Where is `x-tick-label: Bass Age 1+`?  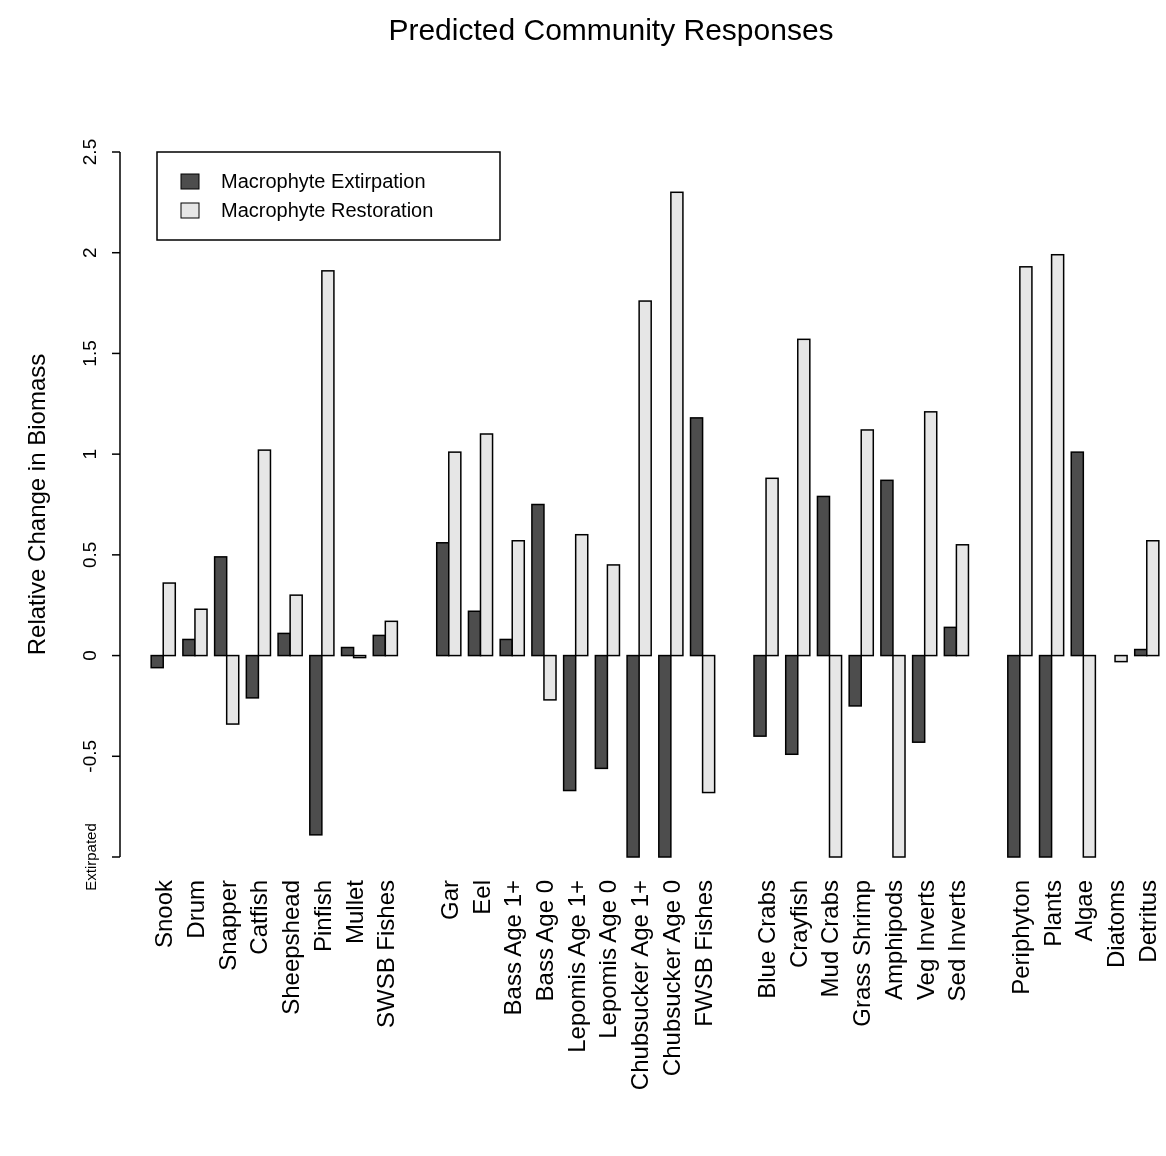 x-tick-label: Bass Age 1+ is located at coordinates (513, 948).